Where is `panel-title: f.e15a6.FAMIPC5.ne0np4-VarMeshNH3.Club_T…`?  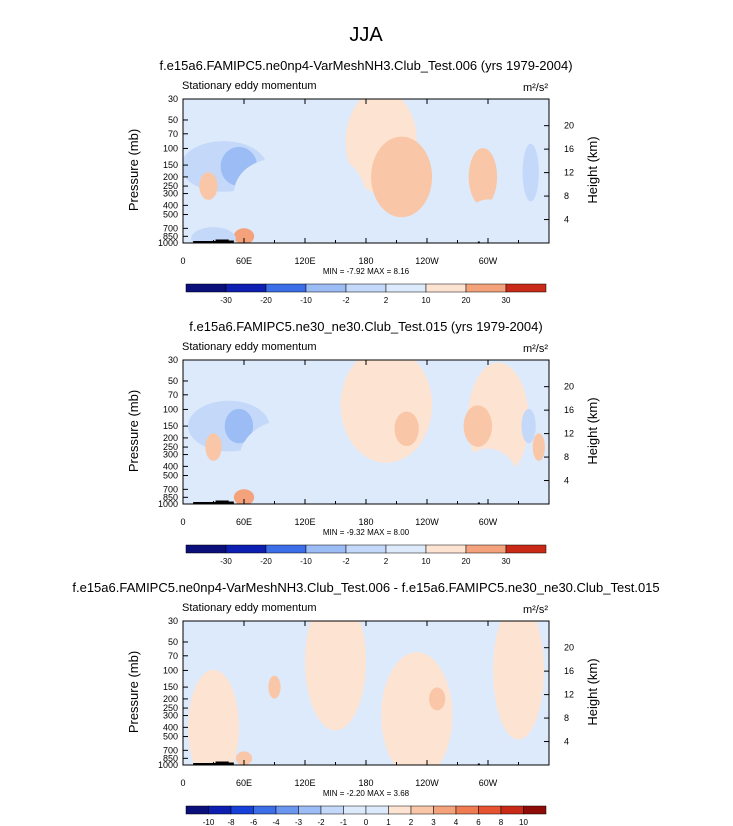
panel-title: f.e15a6.FAMIPC5.ne0np4-VarMeshNH3.Club_T… is located at coordinates (365, 65).